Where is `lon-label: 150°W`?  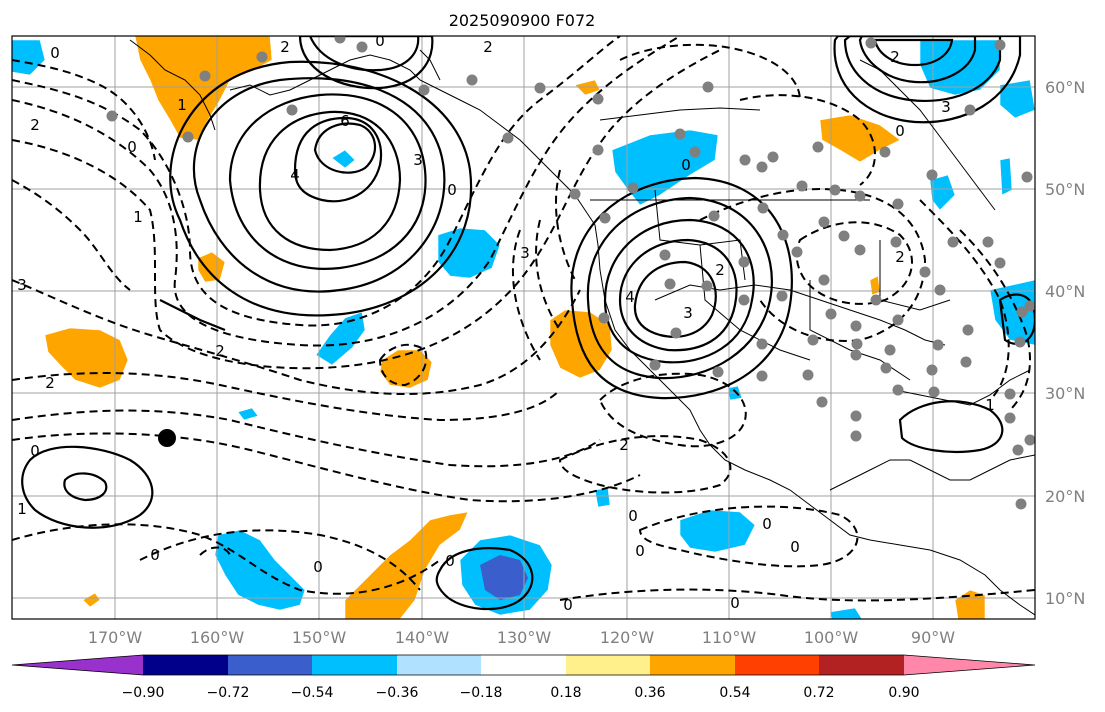
lon-label: 150°W is located at coordinates (319, 637).